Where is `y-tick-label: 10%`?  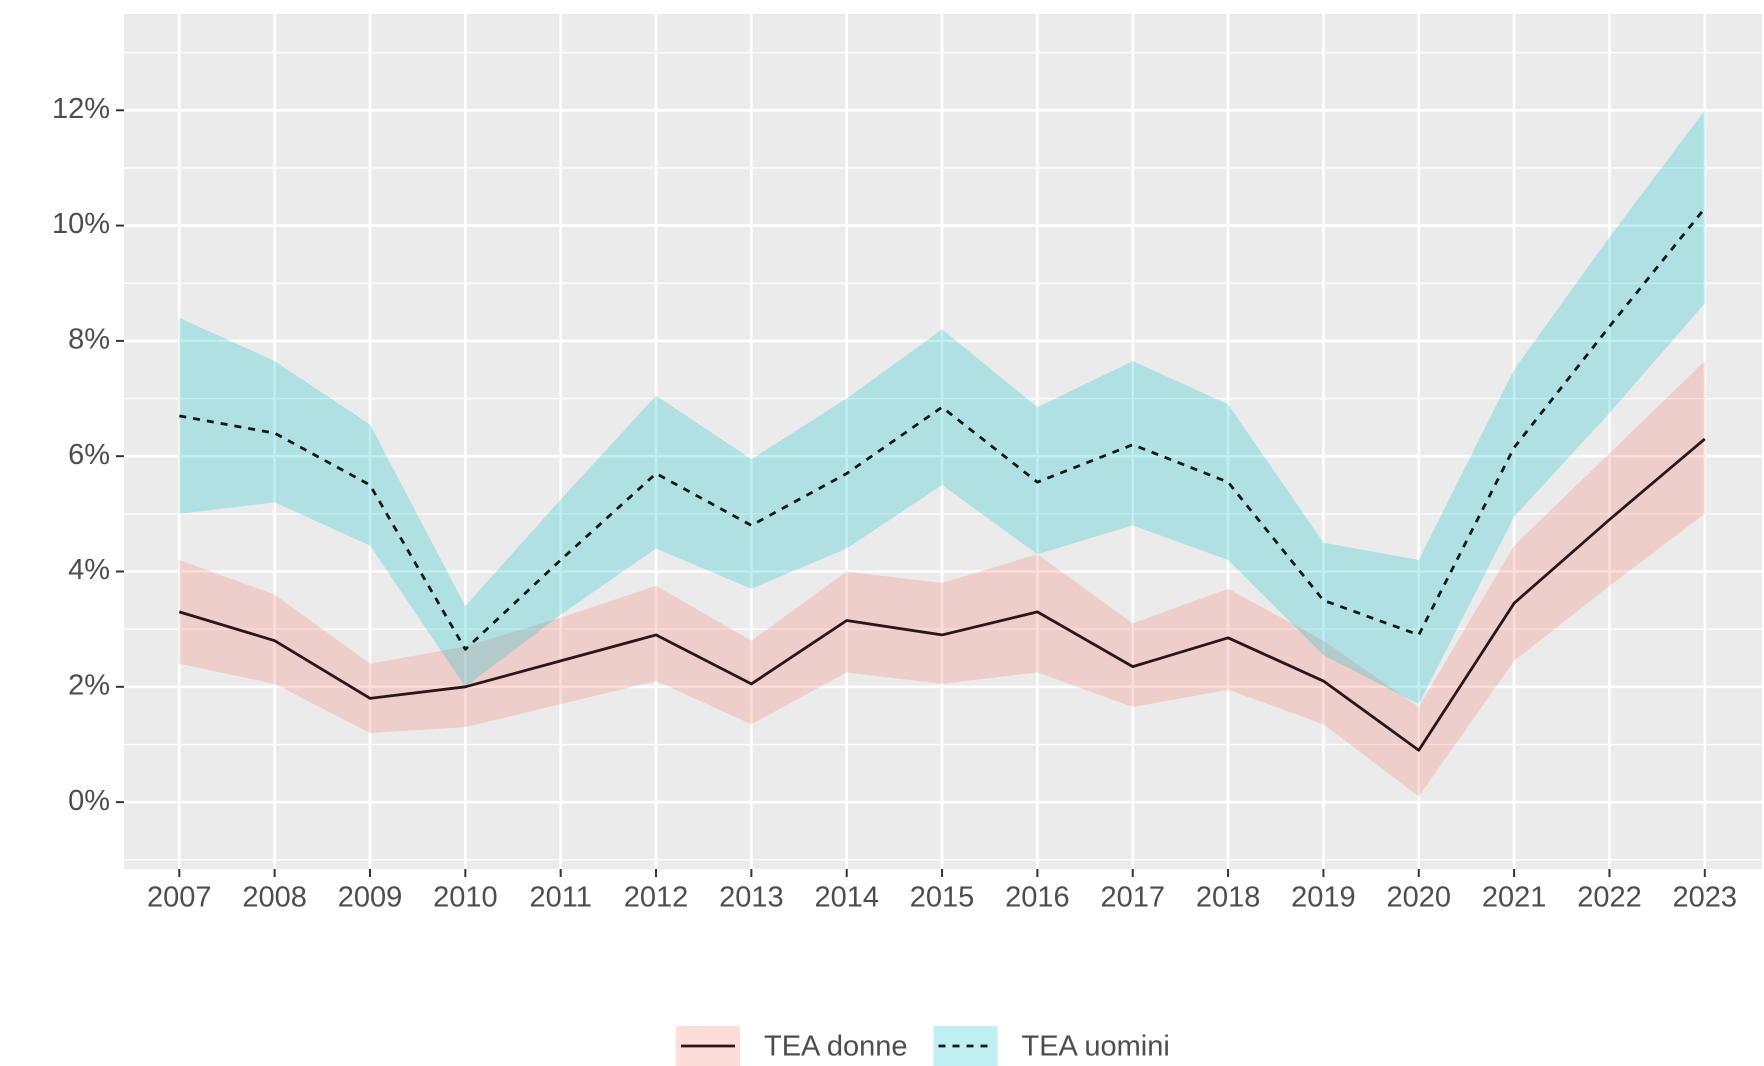
y-tick-label: 10% is located at coordinates (81, 224).